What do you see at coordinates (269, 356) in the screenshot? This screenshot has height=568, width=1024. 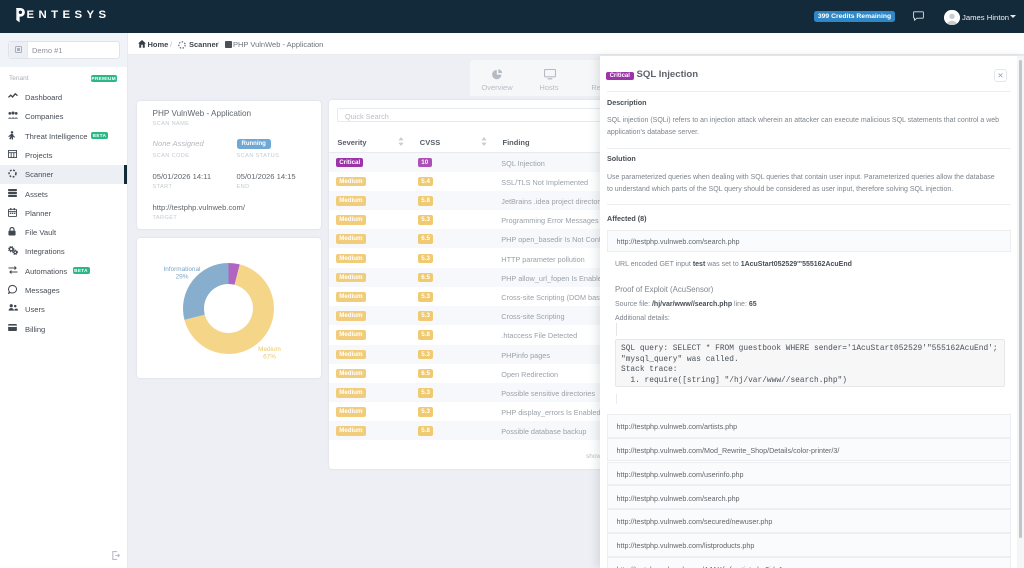 I see `svg-text: 67%` at bounding box center [269, 356].